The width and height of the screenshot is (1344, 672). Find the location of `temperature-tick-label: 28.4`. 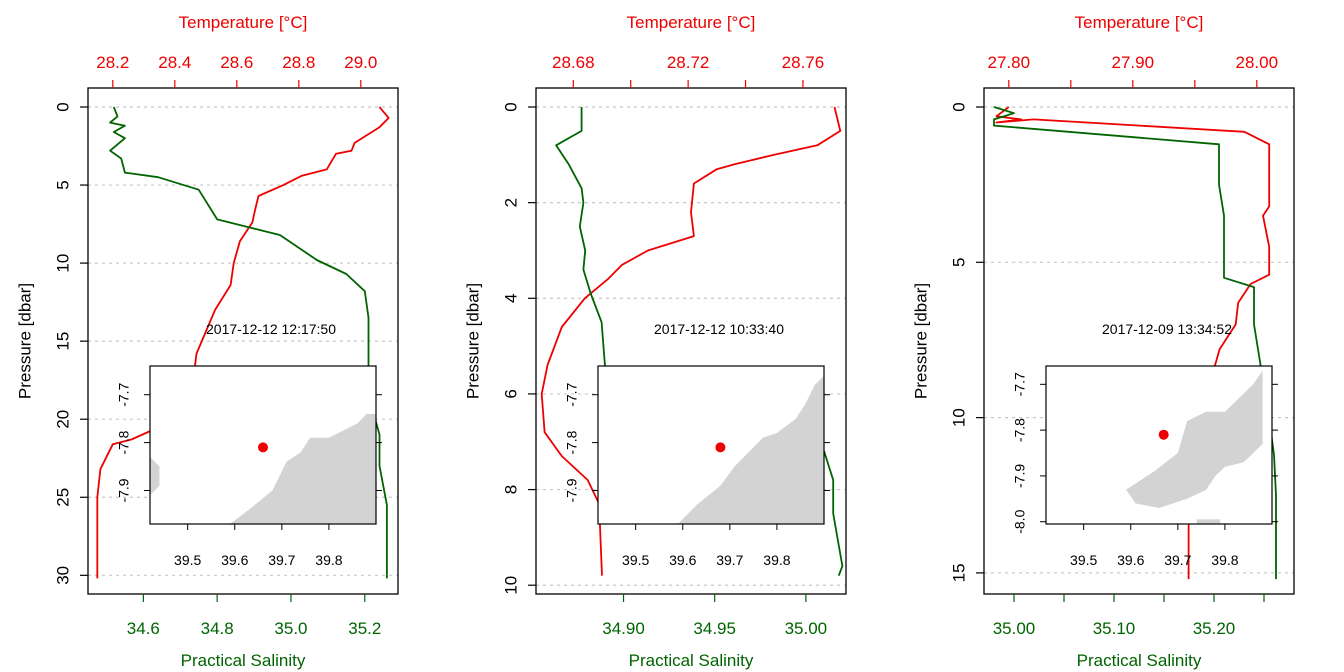

temperature-tick-label: 28.4 is located at coordinates (174, 62).